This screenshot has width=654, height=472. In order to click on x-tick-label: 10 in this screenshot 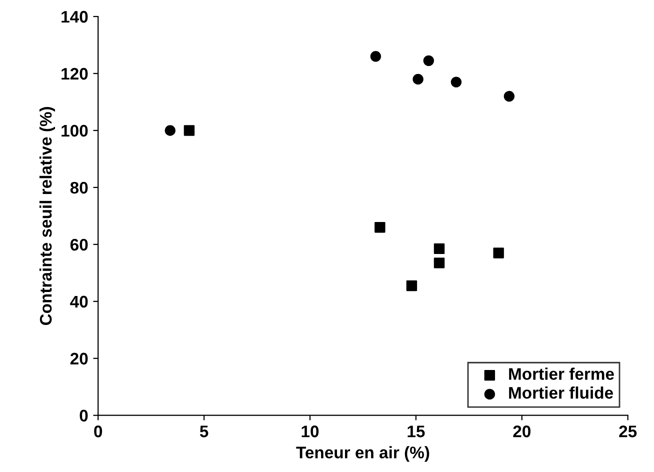, I will do `click(310, 432)`.